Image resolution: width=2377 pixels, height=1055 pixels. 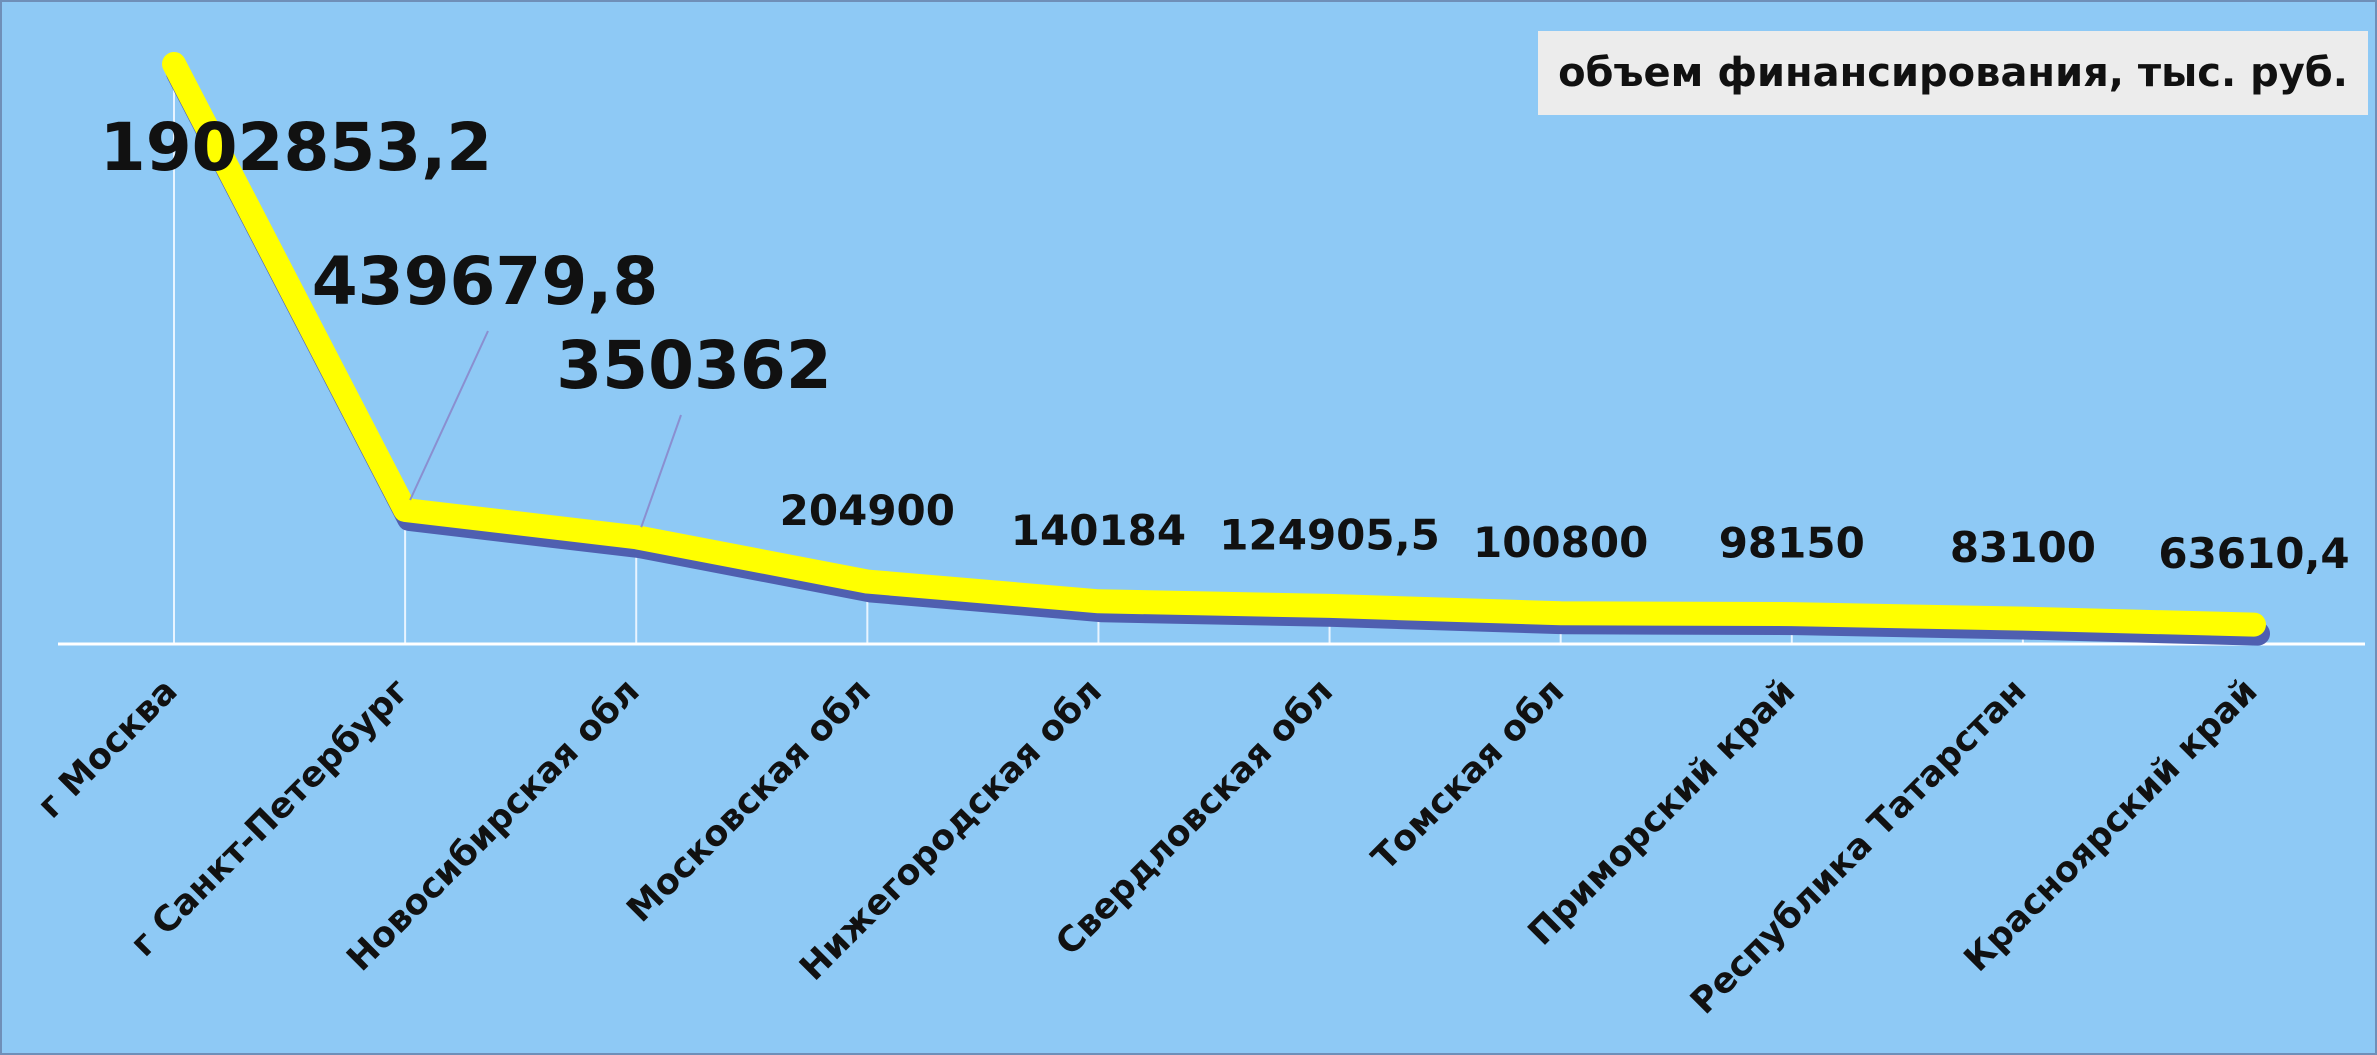 I want to click on legend-box, so click(x=1953, y=73).